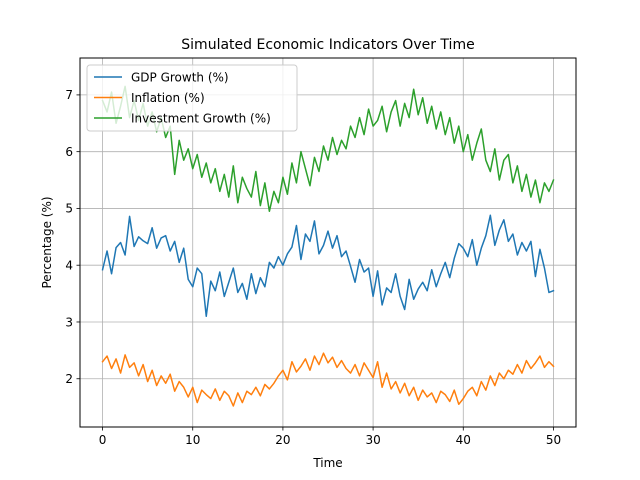 This screenshot has width=640, height=480. What do you see at coordinates (69, 266) in the screenshot?
I see `y-tick-label: 4` at bounding box center [69, 266].